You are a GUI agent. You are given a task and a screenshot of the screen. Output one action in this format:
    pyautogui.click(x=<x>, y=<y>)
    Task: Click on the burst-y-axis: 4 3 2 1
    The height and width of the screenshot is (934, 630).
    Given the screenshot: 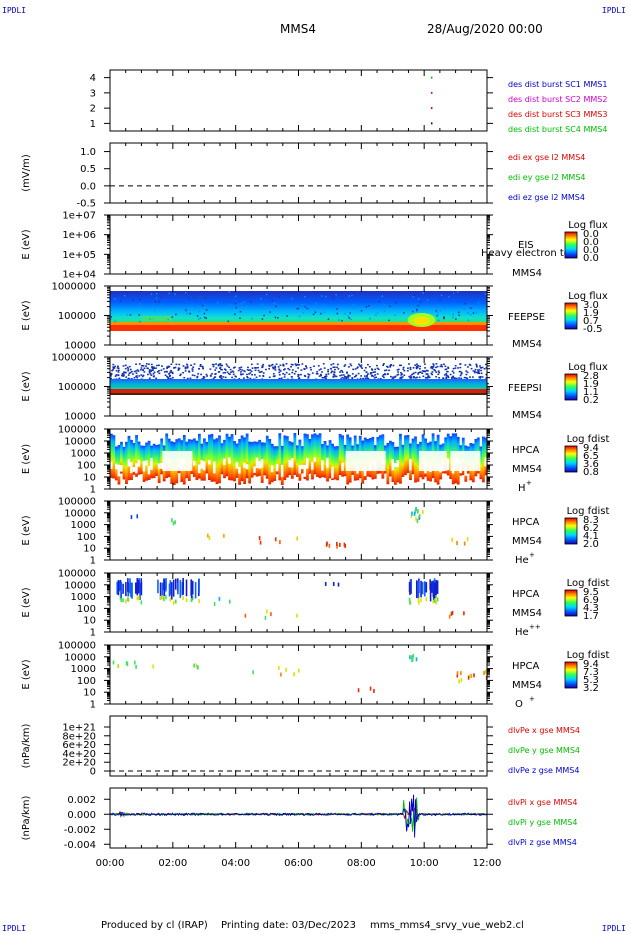 What is the action you would take?
    pyautogui.click(x=291, y=101)
    